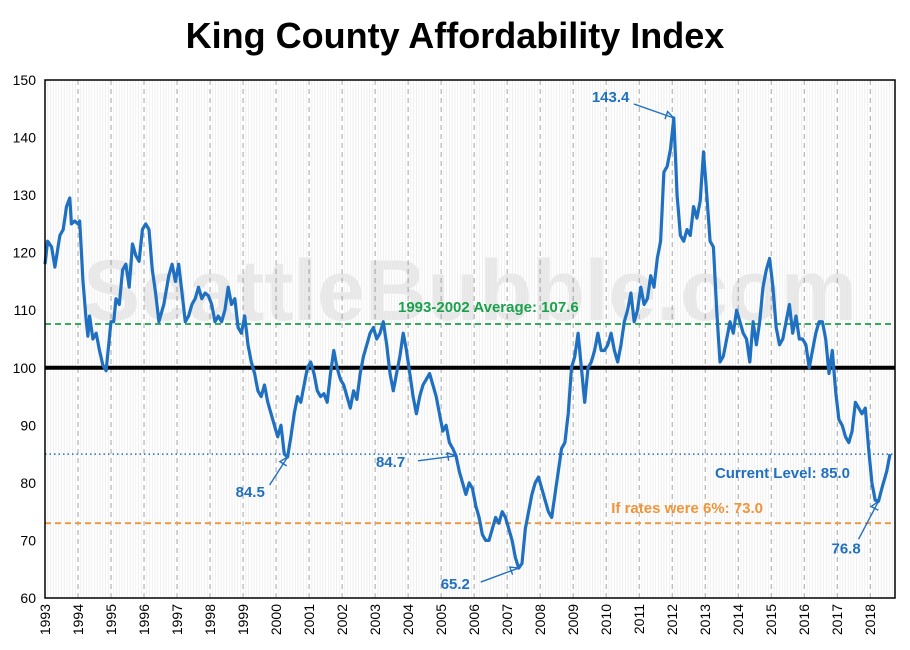 The width and height of the screenshot is (910, 650). Describe the element at coordinates (738, 619) in the screenshot. I see `x-tick-label: 2014` at that location.